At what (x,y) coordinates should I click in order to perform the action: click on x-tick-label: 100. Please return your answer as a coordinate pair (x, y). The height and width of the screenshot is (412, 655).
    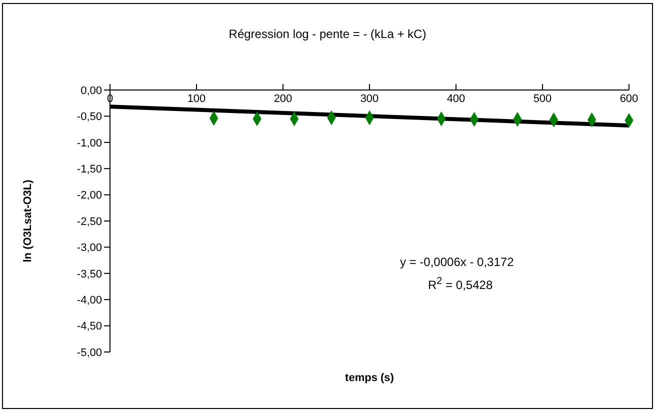
    Looking at the image, I should click on (196, 99).